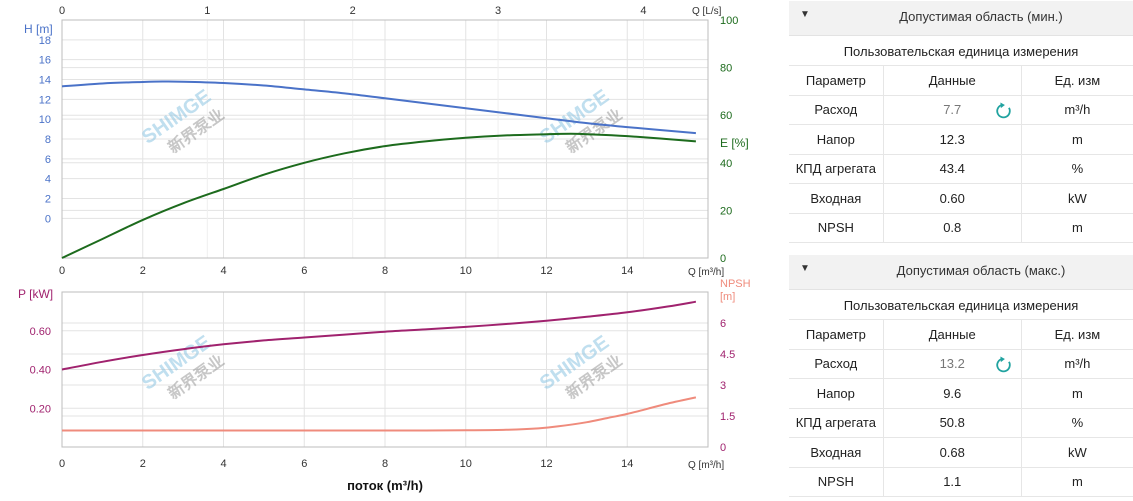  I want to click on y-tick-label: 0.60, so click(40, 332).